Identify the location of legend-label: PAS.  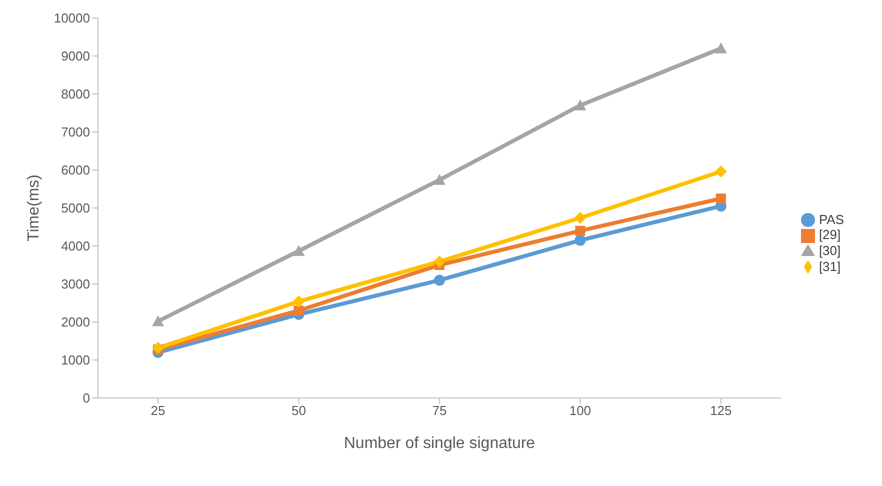
(831, 219).